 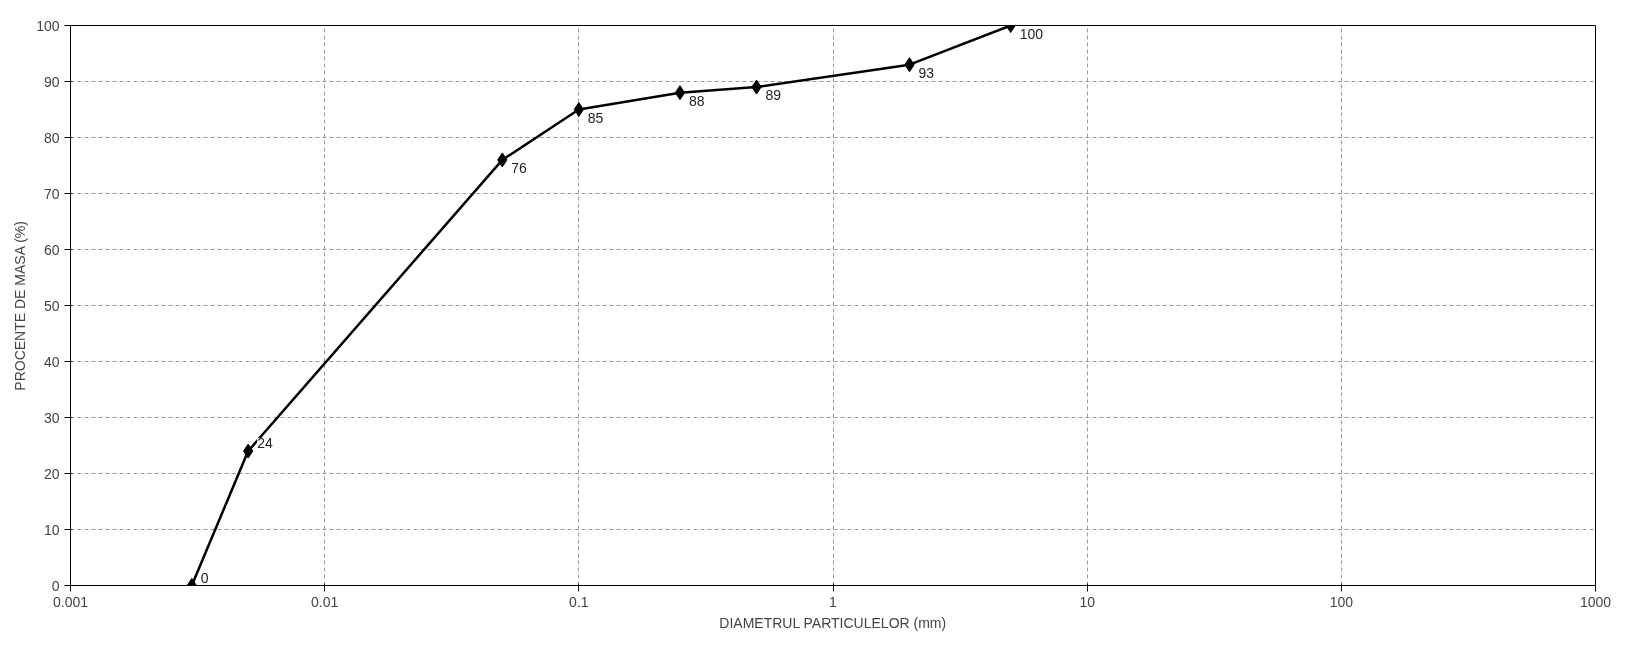 What do you see at coordinates (70, 601) in the screenshot?
I see `x-tick-label: 0.001` at bounding box center [70, 601].